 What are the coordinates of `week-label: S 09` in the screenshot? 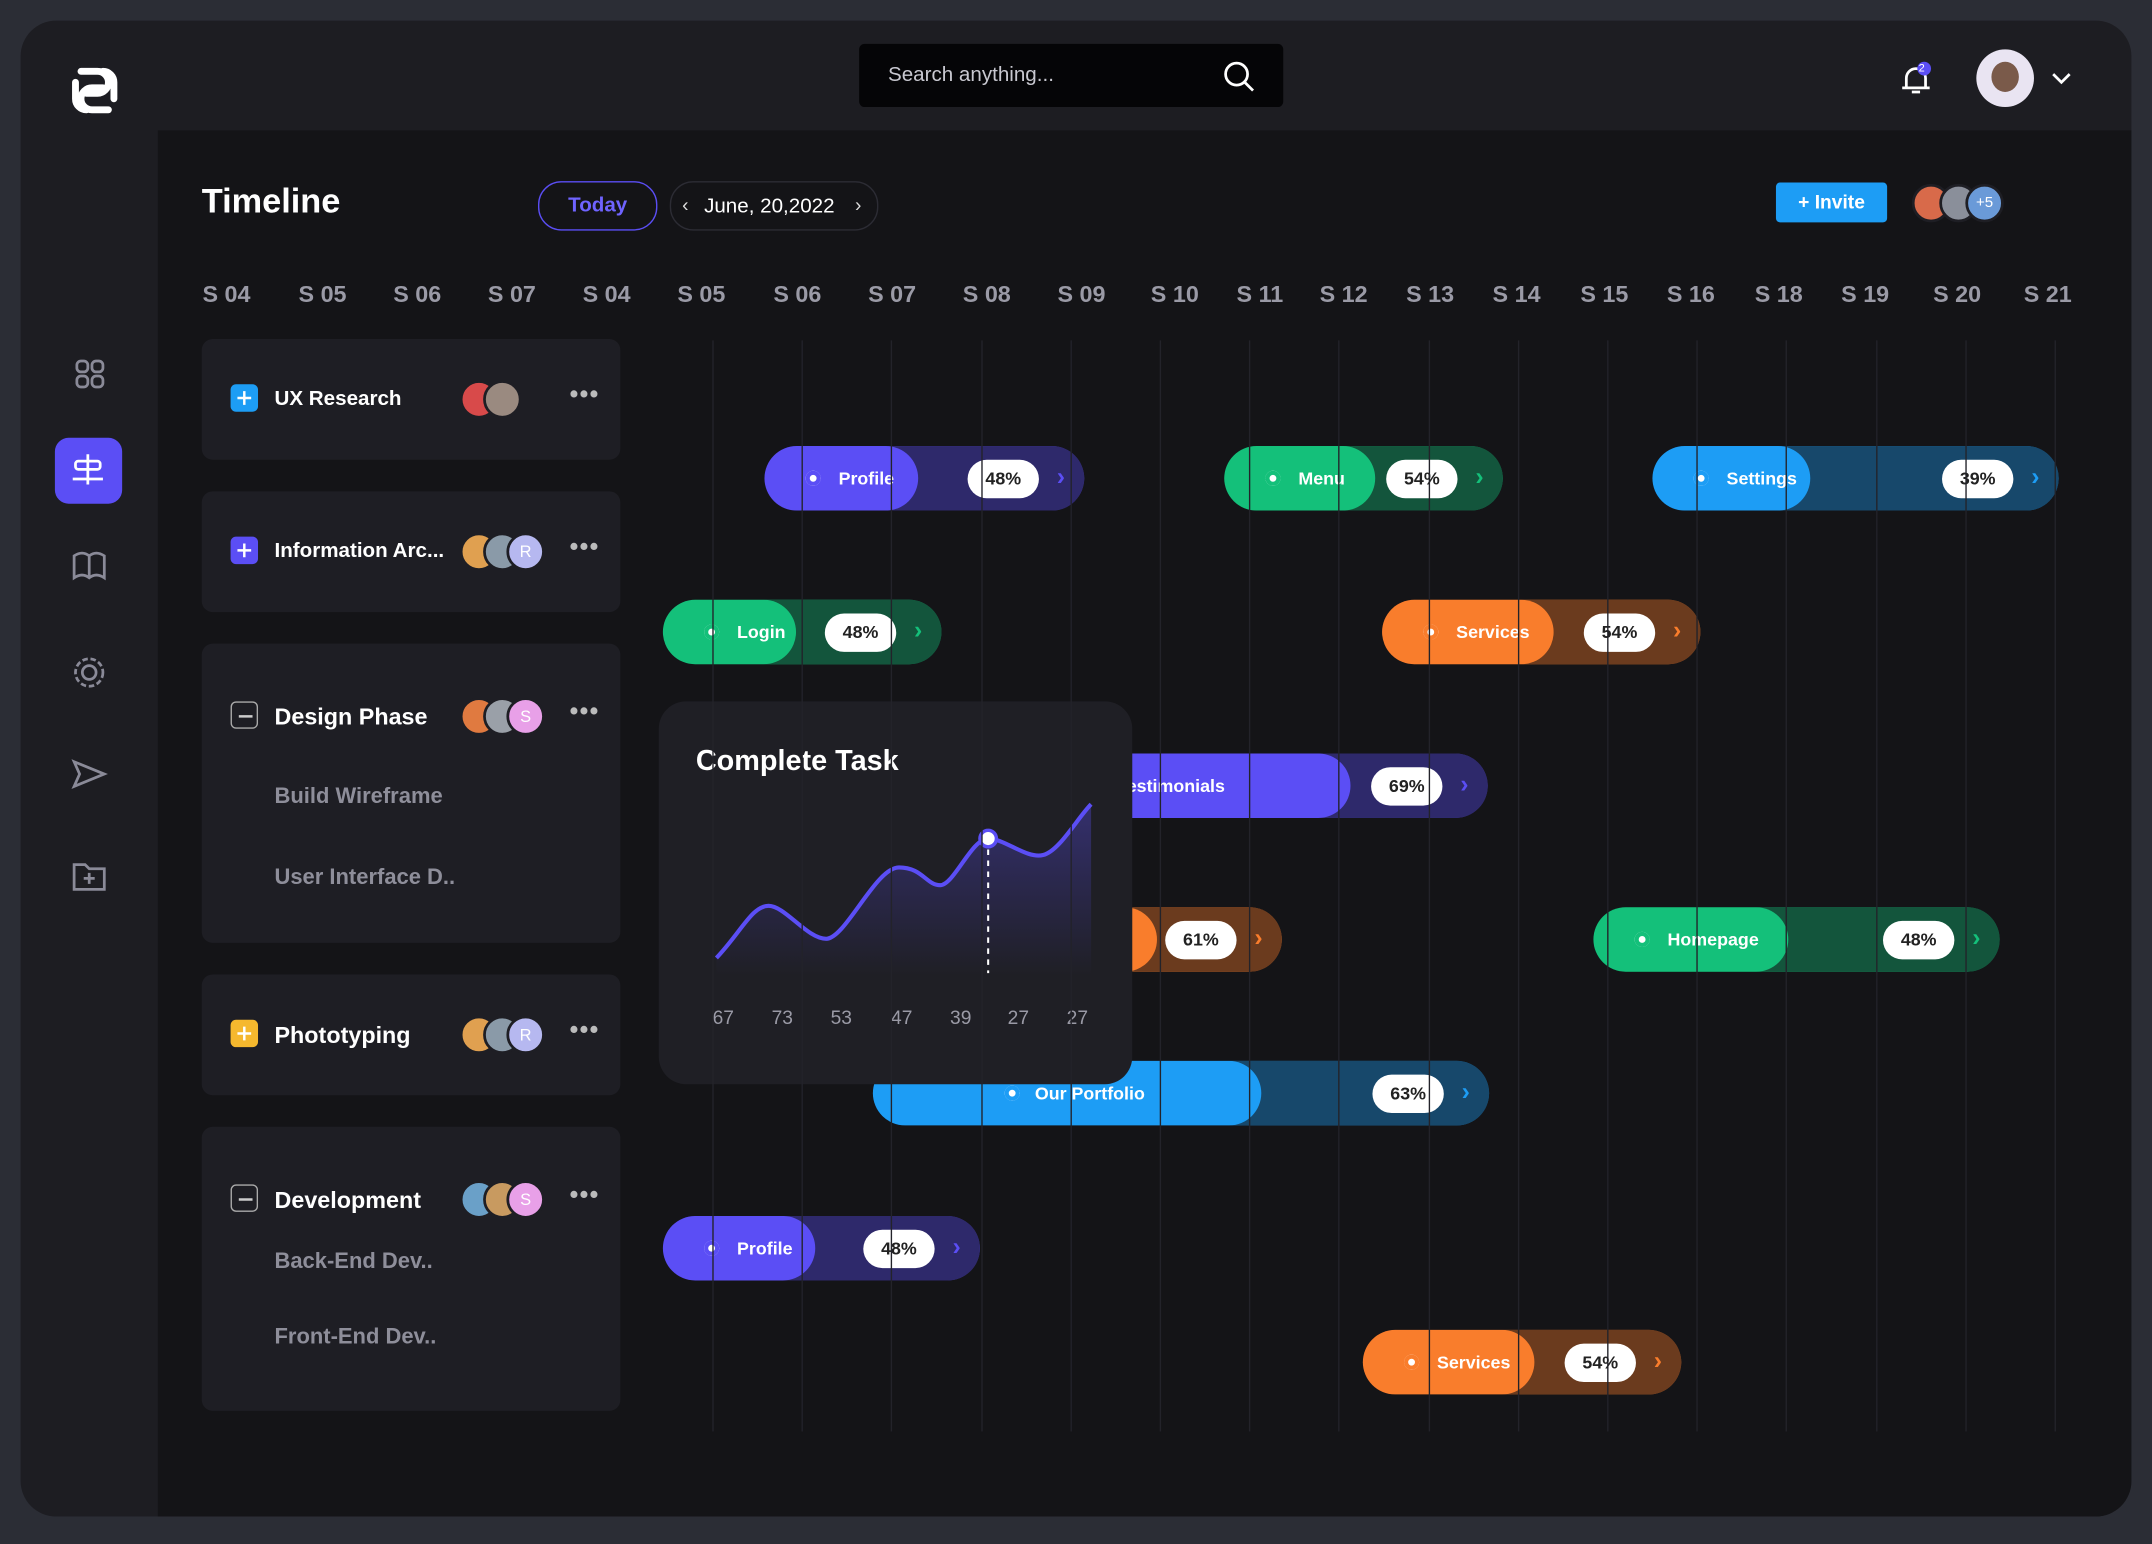 It's located at (1081, 294).